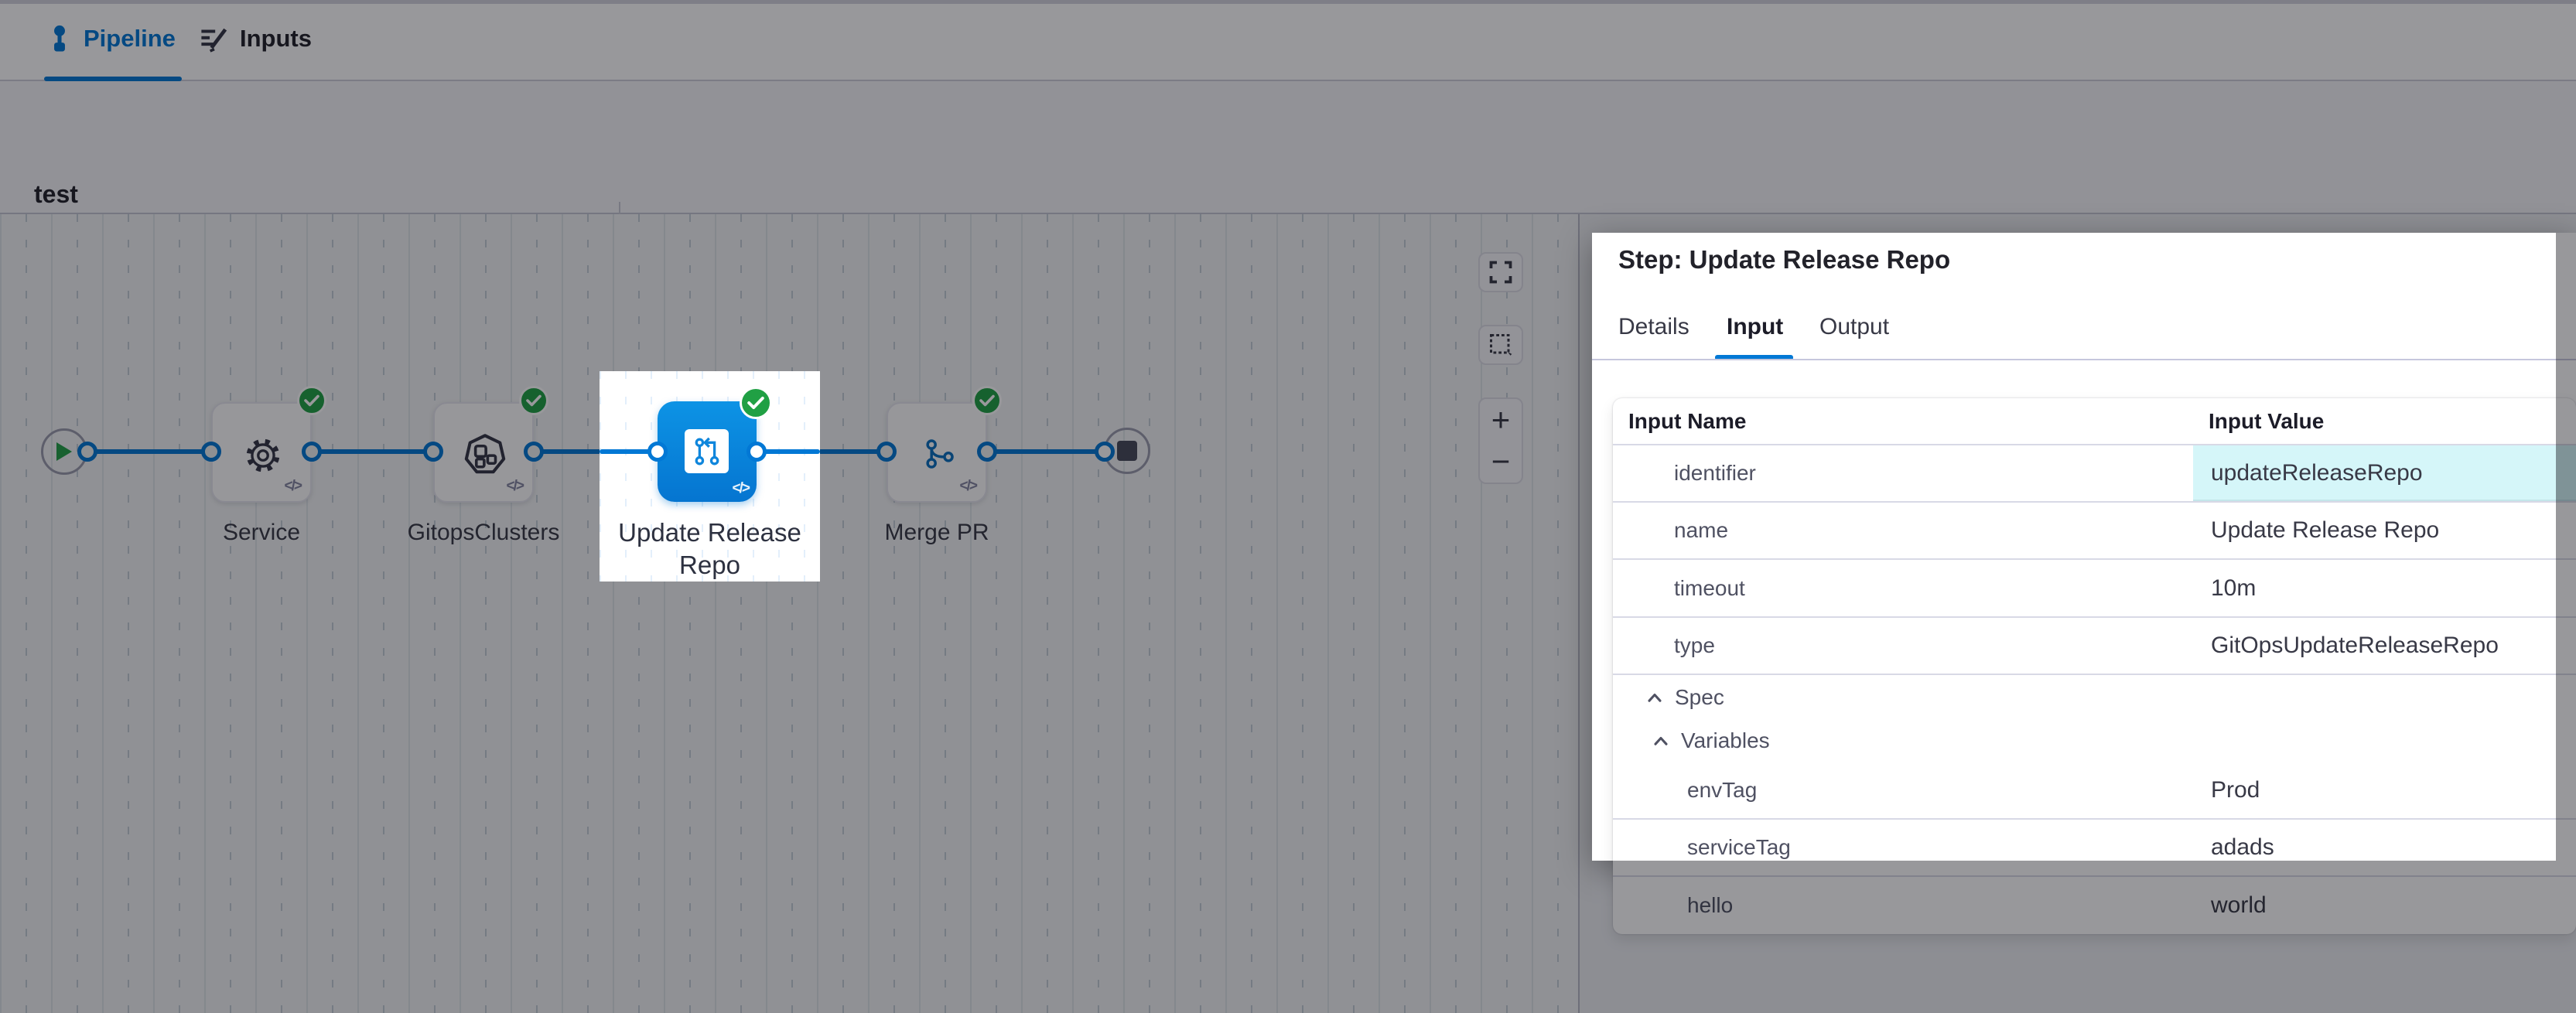  What do you see at coordinates (987, 400) in the screenshot?
I see `merge-pr-success-badge` at bounding box center [987, 400].